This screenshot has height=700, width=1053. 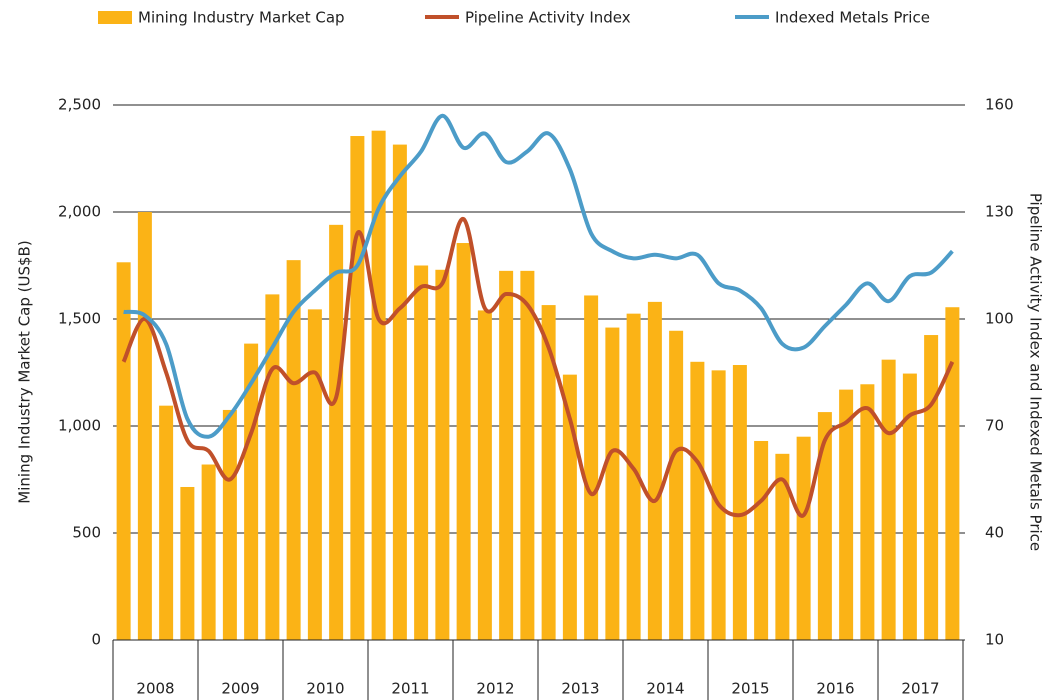 What do you see at coordinates (410, 689) in the screenshot?
I see `x-tick-label: 2011` at bounding box center [410, 689].